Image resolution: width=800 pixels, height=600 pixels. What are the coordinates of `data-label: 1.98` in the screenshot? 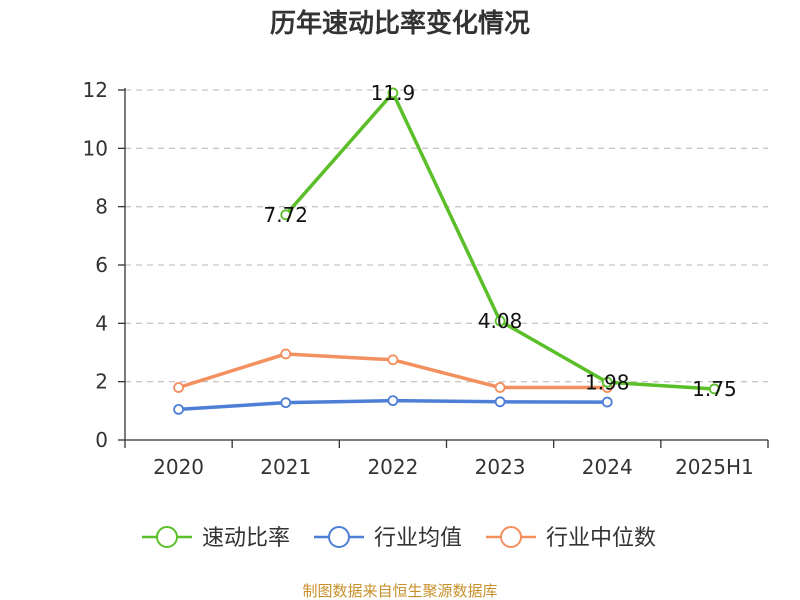 It's located at (607, 382).